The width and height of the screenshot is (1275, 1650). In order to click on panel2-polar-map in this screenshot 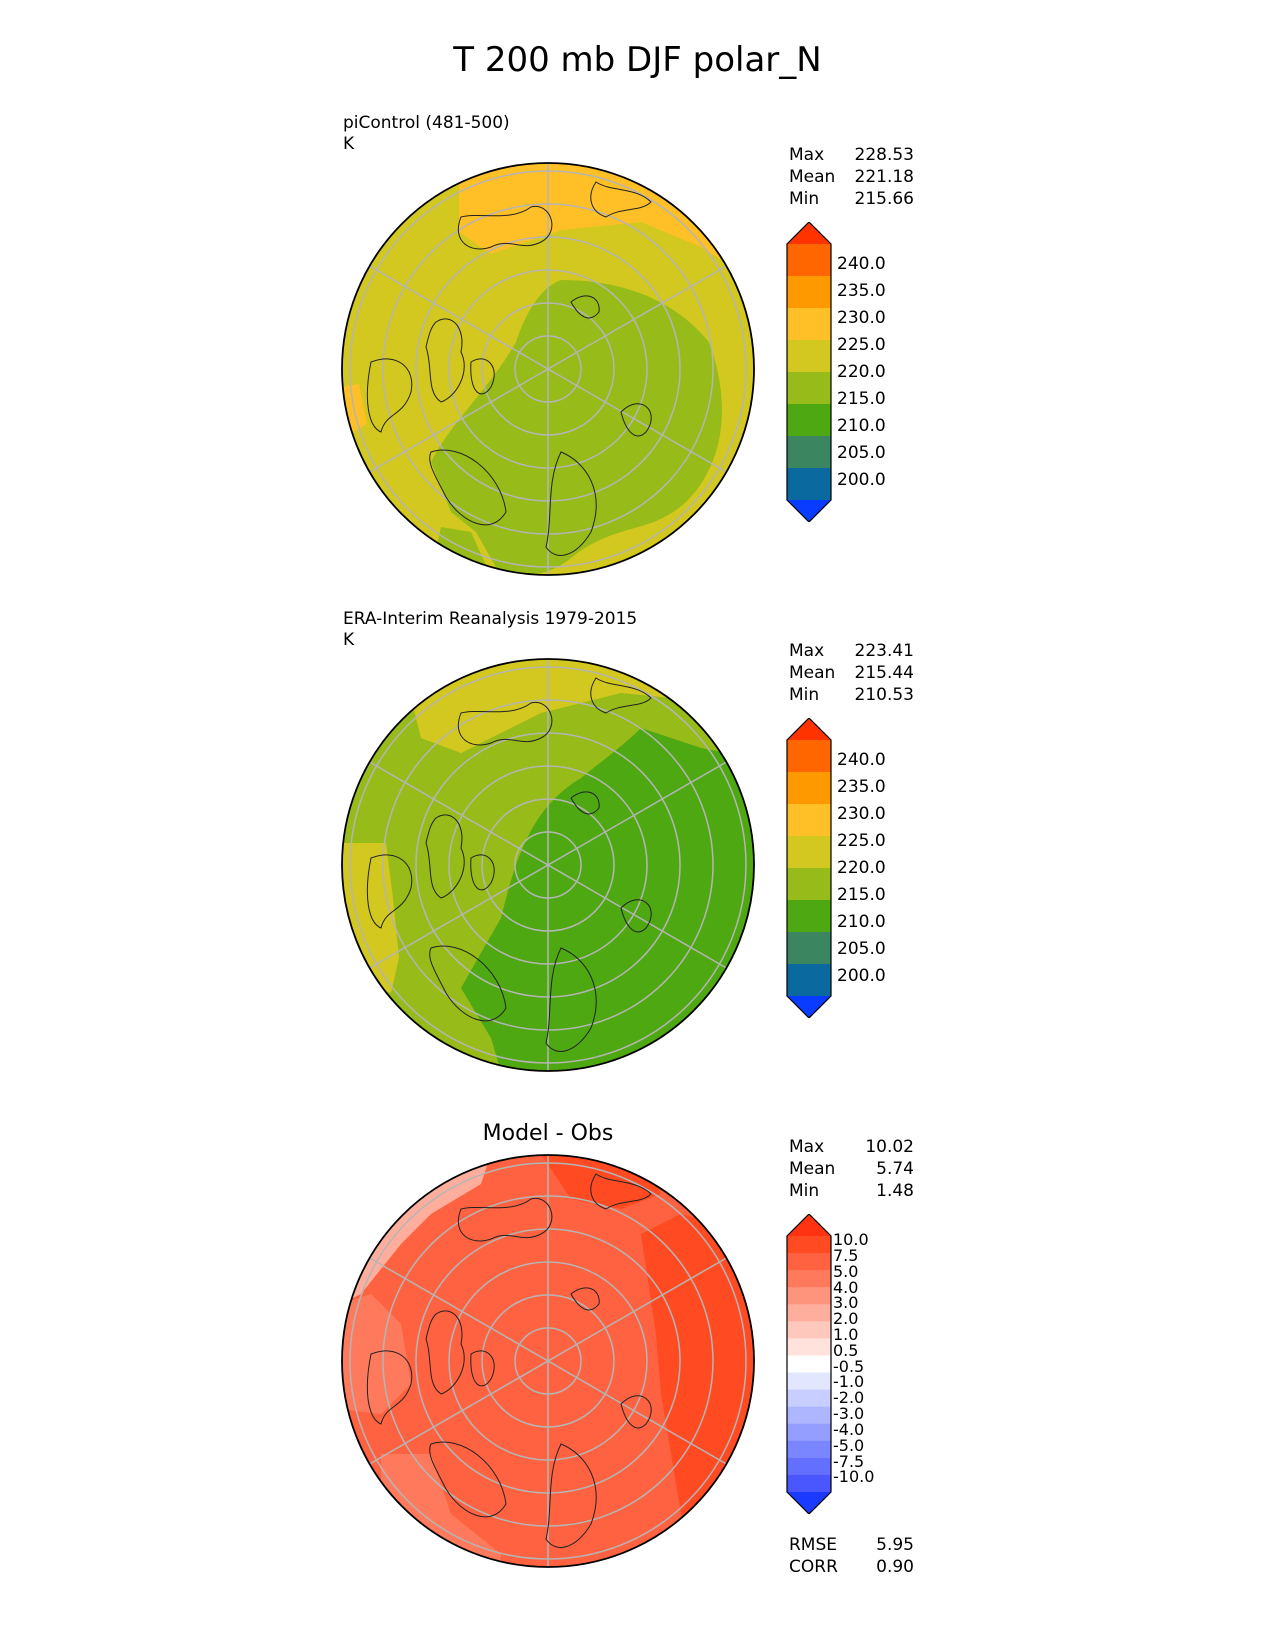, I will do `click(548, 865)`.